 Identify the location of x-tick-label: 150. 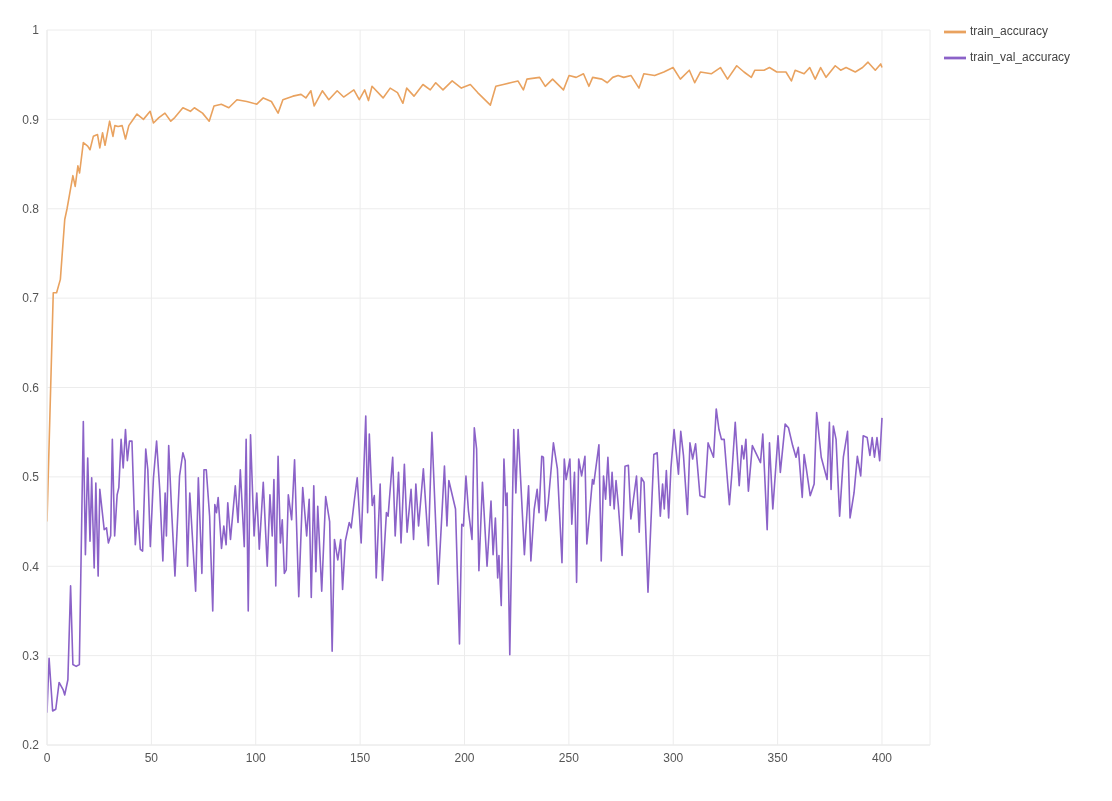
(360, 757).